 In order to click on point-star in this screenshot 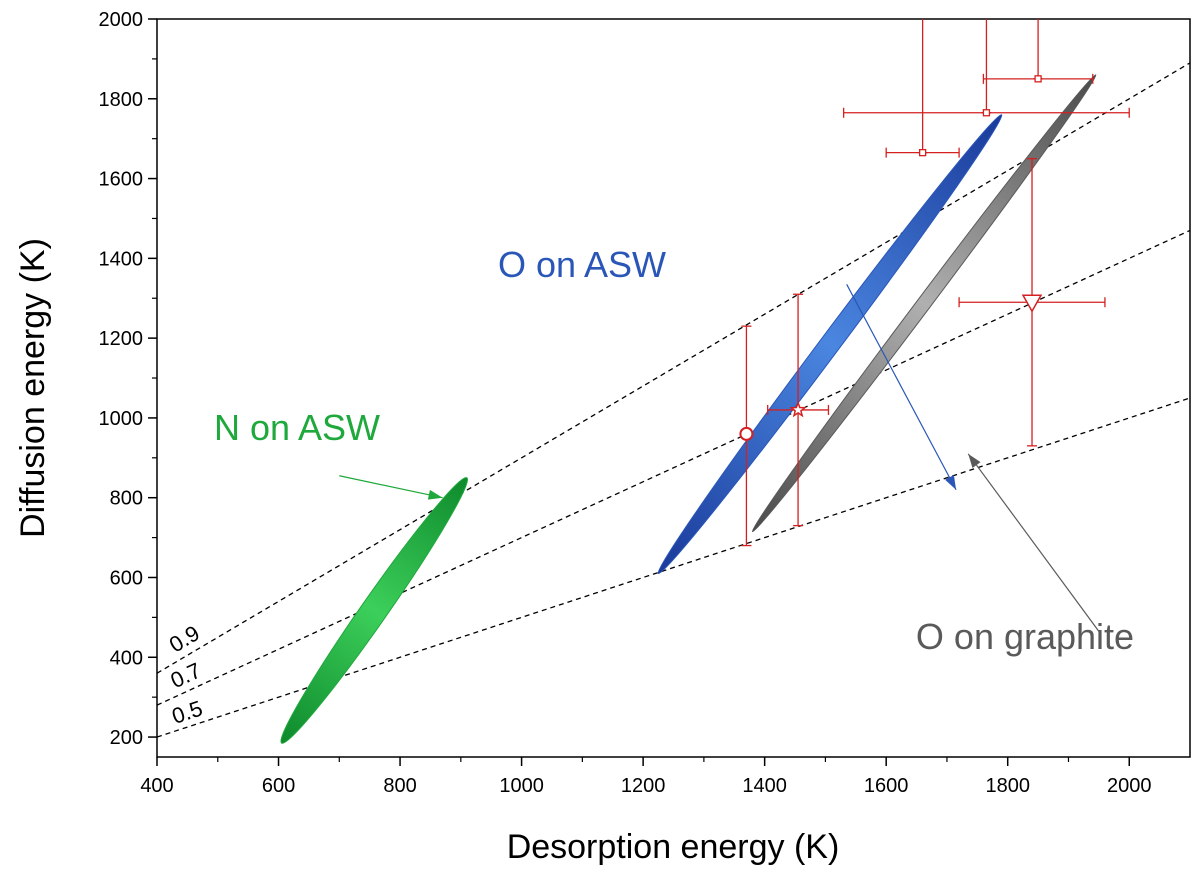, I will do `click(798, 409)`.